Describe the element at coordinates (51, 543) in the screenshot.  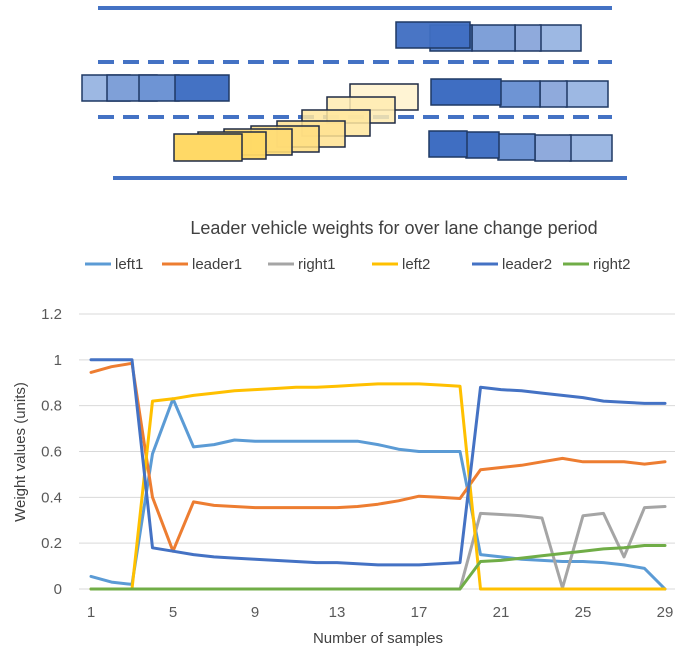
I see `y-tick-label: 0.2` at that location.